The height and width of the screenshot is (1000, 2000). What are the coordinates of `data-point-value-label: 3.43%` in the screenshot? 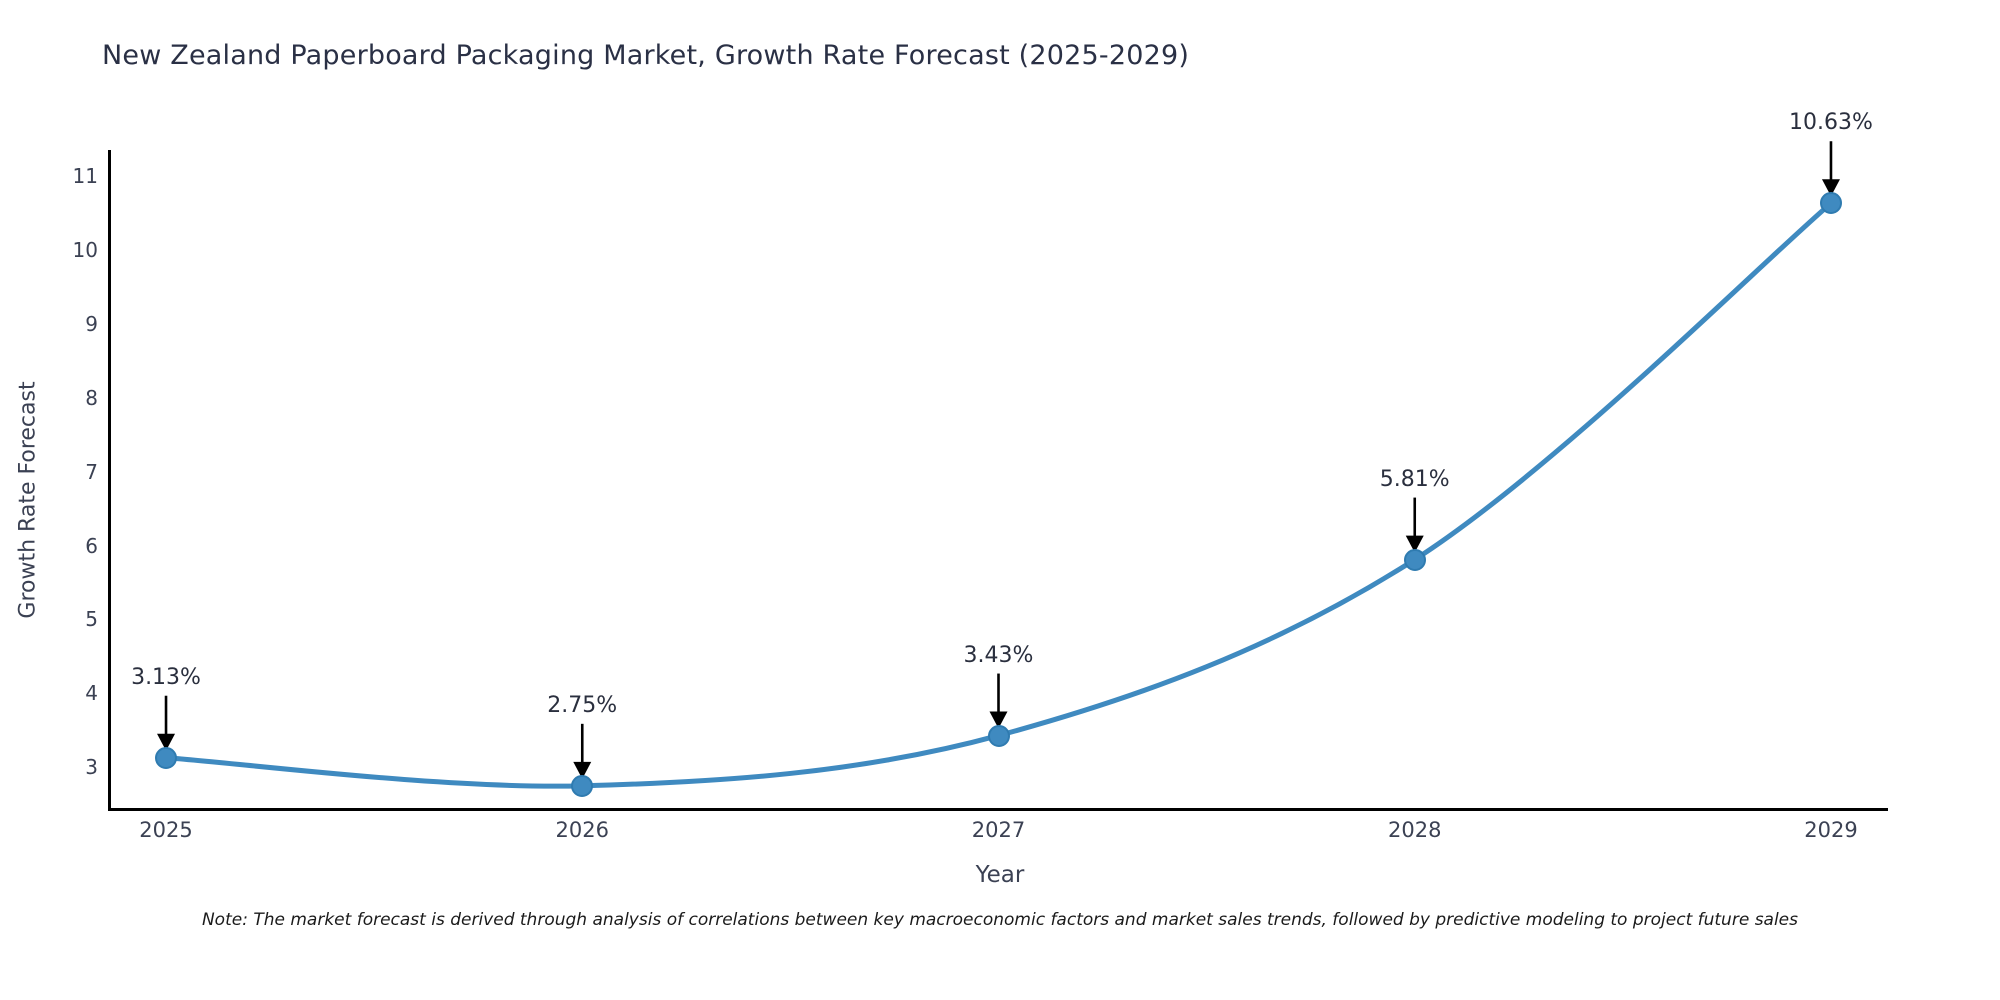 It's located at (998, 655).